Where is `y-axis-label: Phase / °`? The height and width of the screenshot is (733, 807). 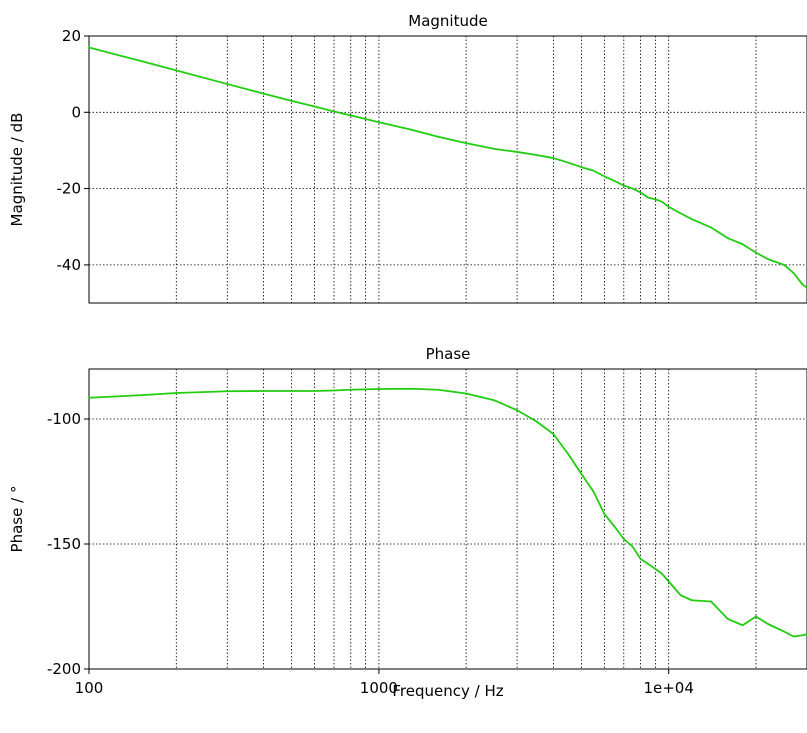 y-axis-label: Phase / ° is located at coordinates (17, 519).